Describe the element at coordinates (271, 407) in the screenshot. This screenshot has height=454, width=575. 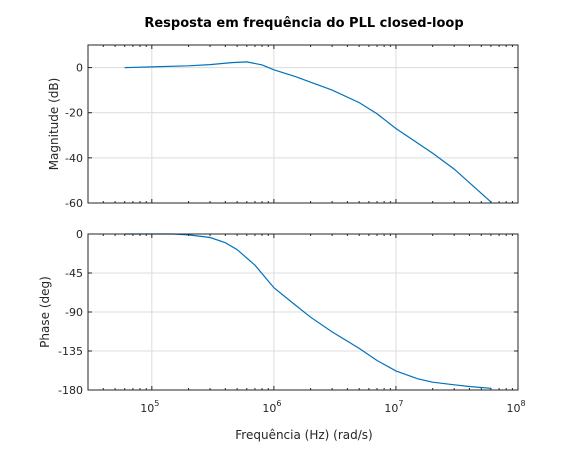
I see `phase-x-tick-label: 10⁶` at that location.